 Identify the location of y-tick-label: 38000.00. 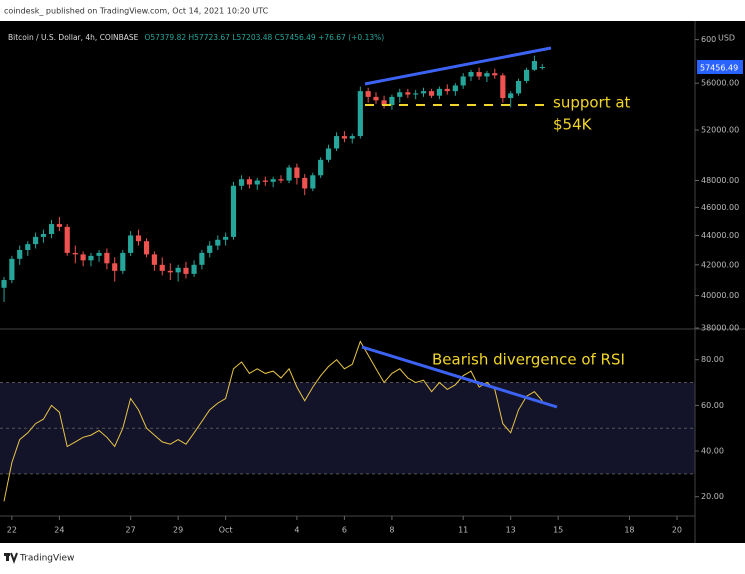
(720, 328).